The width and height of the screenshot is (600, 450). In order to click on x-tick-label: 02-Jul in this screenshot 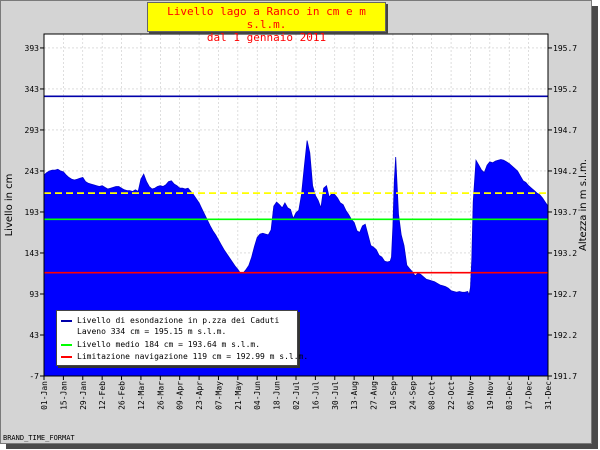, I will do `click(296, 395)`.